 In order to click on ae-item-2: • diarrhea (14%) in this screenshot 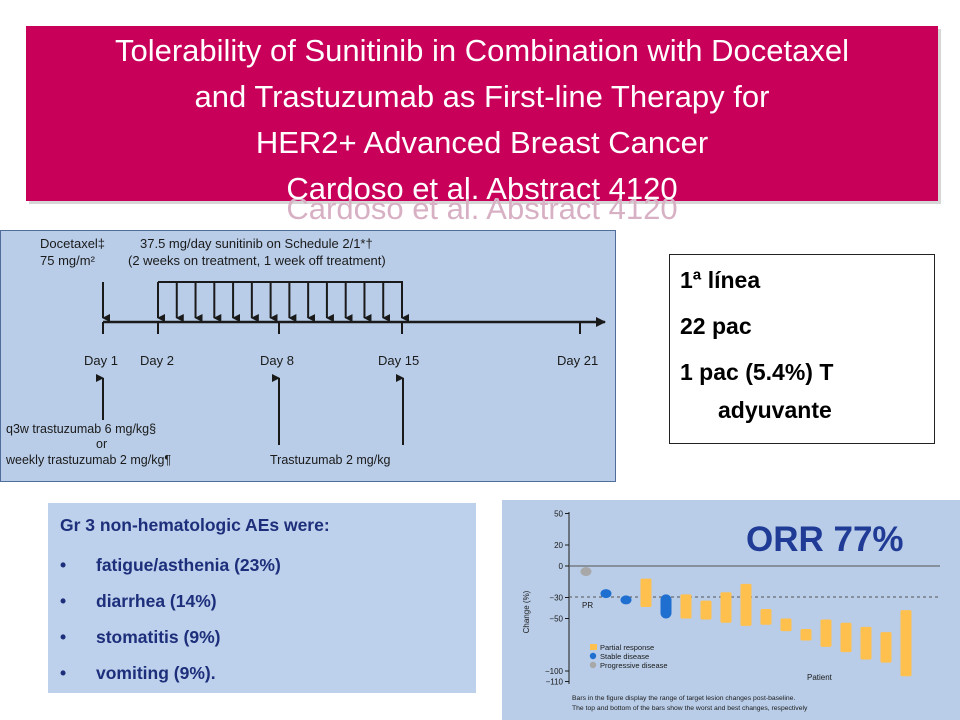, I will do `click(138, 601)`.